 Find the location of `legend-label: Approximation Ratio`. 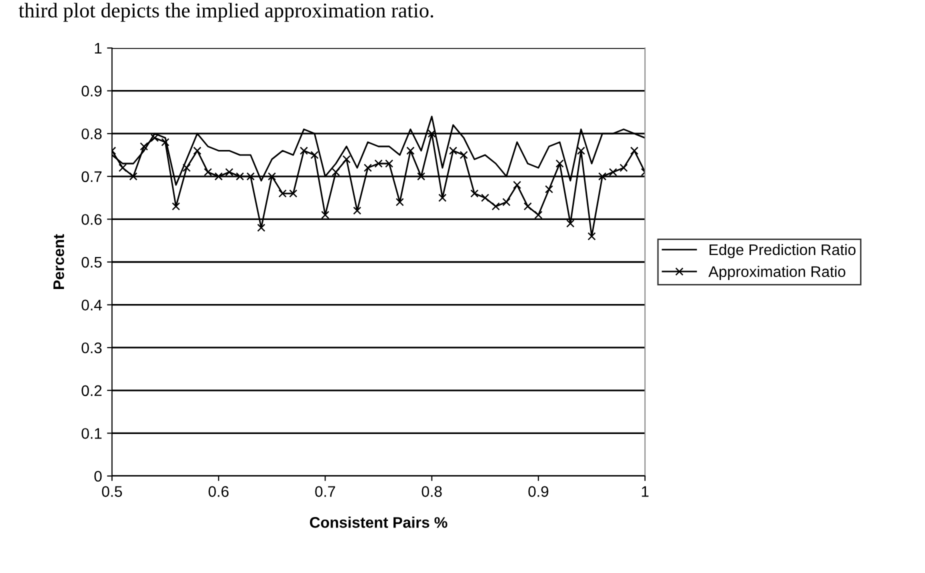

legend-label: Approximation Ratio is located at coordinates (777, 273).